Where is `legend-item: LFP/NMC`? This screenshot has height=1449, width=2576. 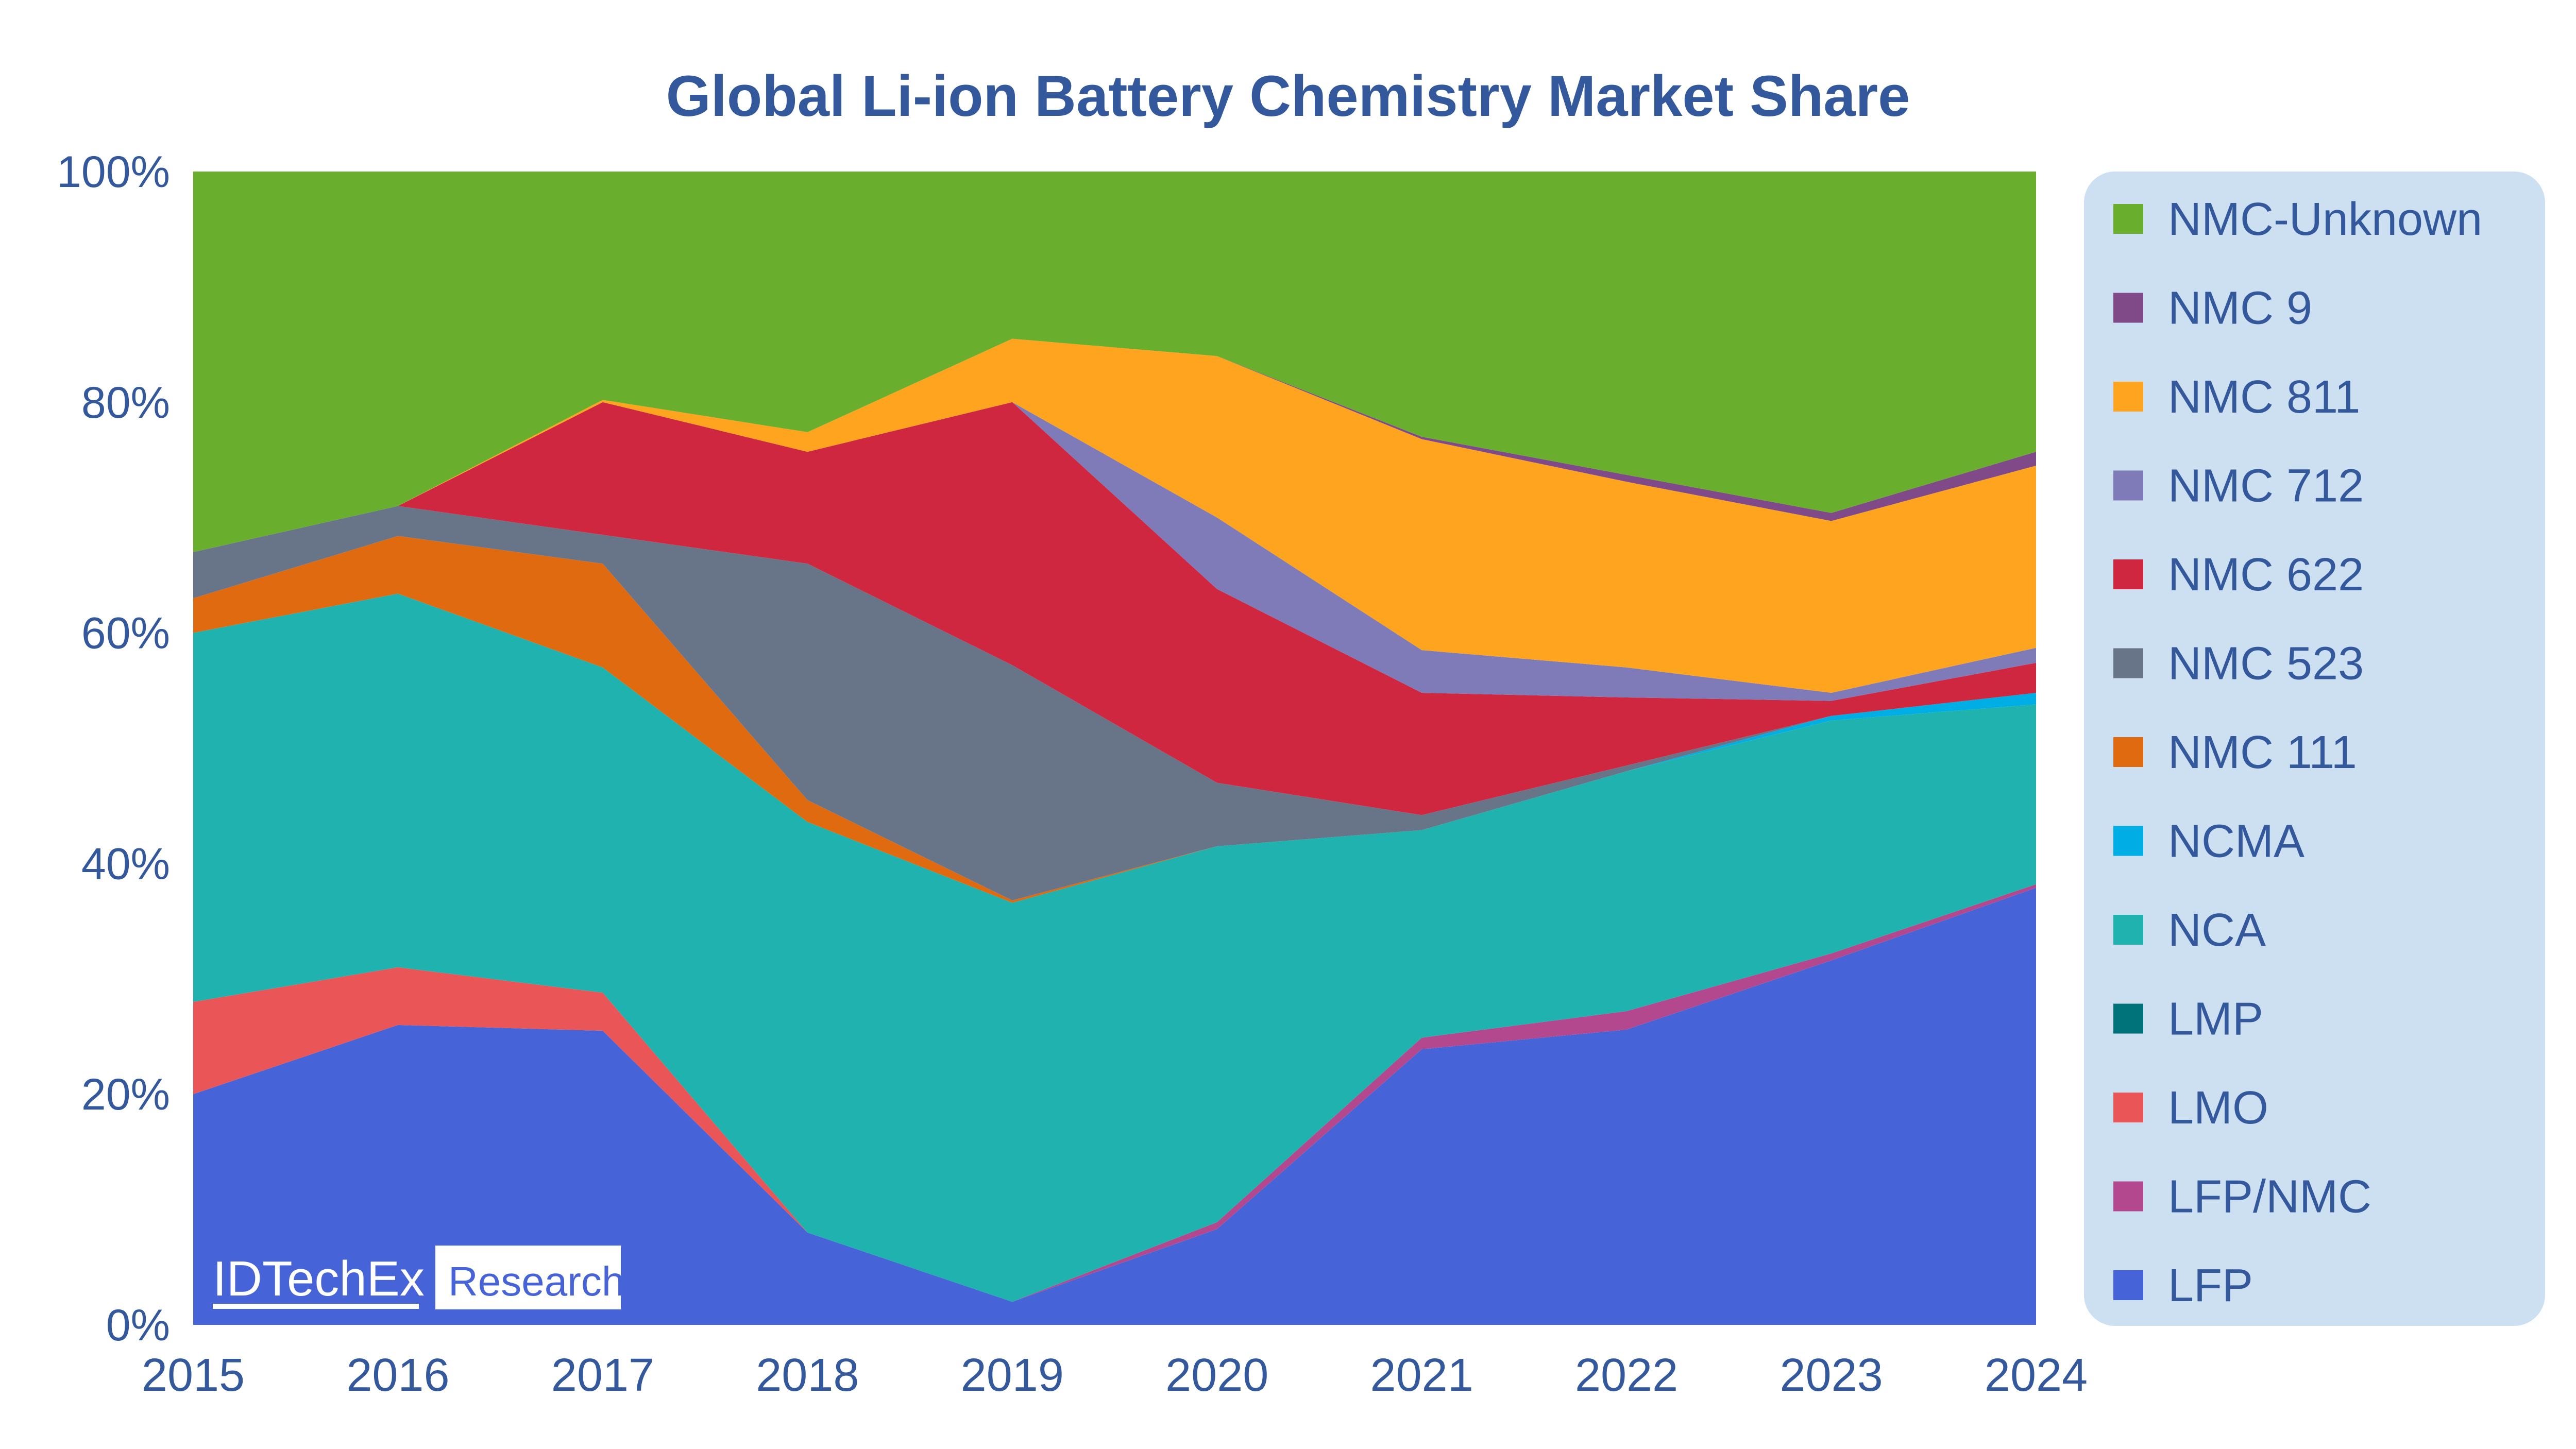
legend-item: LFP/NMC is located at coordinates (2242, 1197).